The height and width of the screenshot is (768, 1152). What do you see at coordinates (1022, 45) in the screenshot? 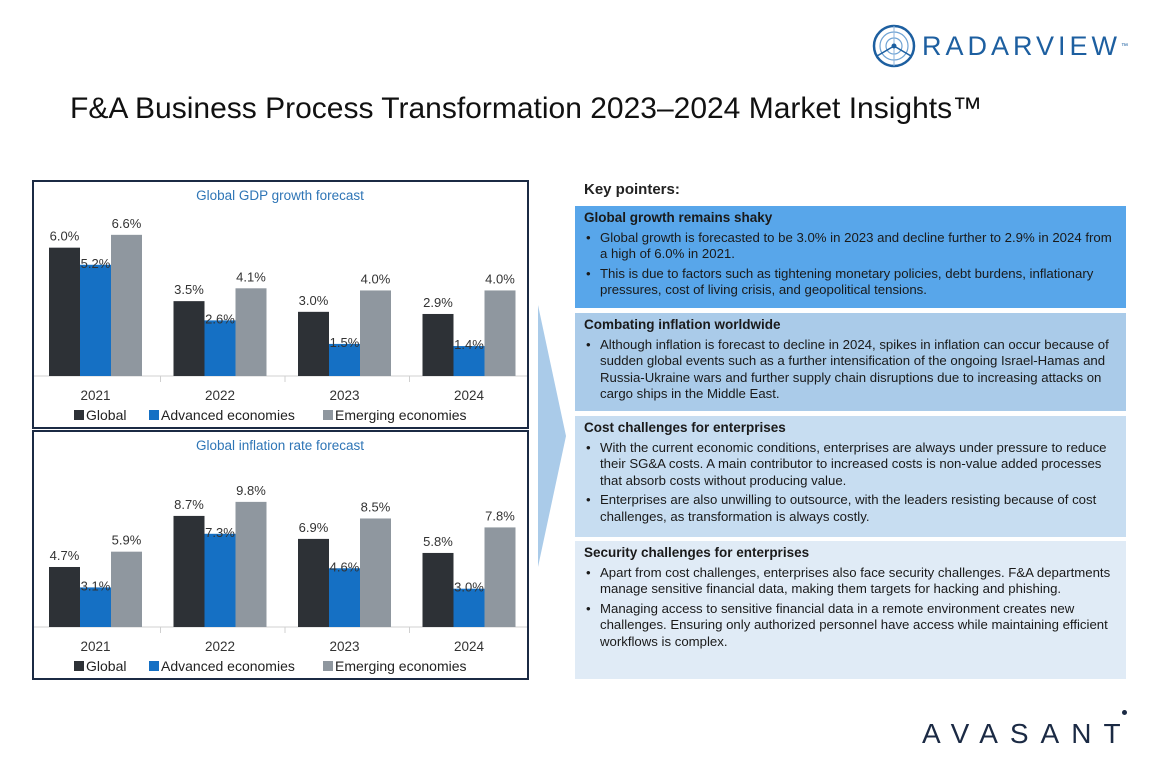
I see `radarview-wordmark: RADARVIEW` at bounding box center [1022, 45].